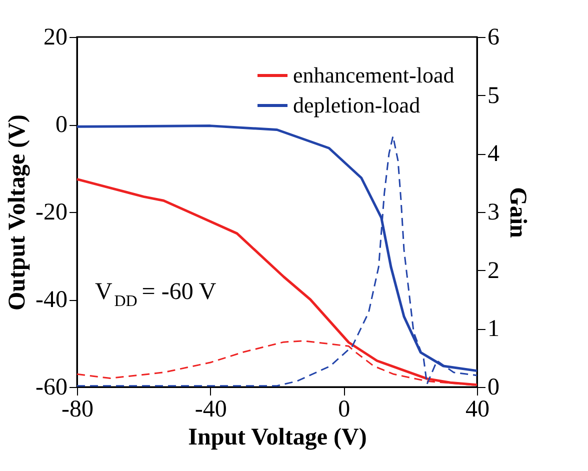 This screenshot has height=471, width=588. What do you see at coordinates (62, 125) in the screenshot?
I see `y-tick-label: 0` at bounding box center [62, 125].